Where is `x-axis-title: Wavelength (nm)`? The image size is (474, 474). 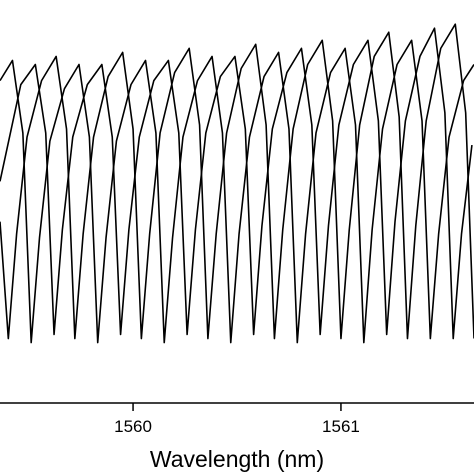 x-axis-title: Wavelength (nm) is located at coordinates (237, 459).